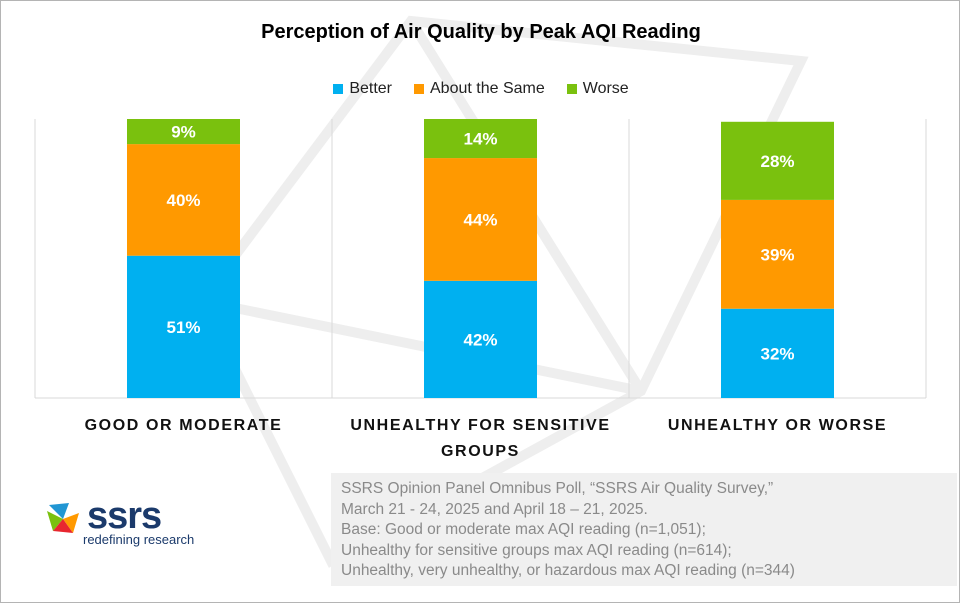  Describe the element at coordinates (605, 88) in the screenshot. I see `legend-label-worse: Worse` at that location.